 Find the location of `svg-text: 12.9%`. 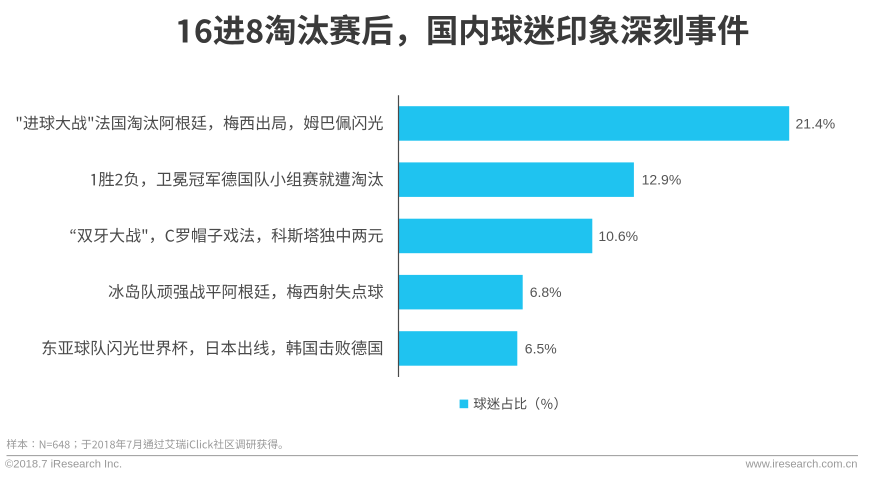

svg-text: 12.9% is located at coordinates (662, 180).